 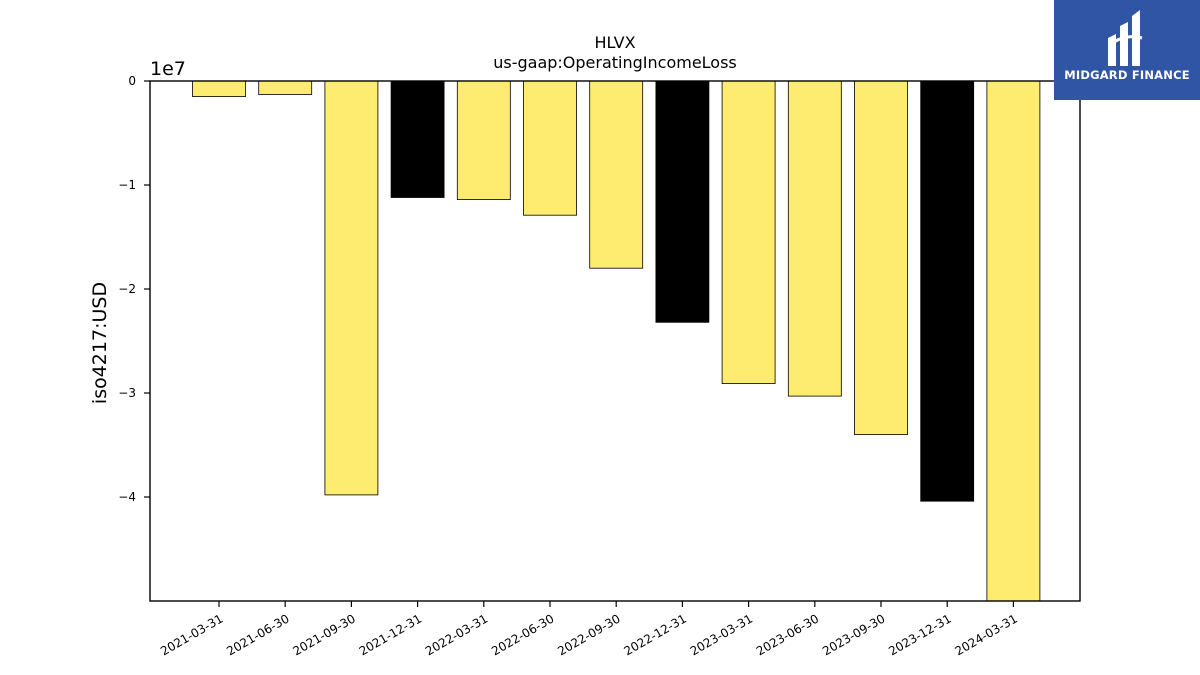 I want to click on x-tick-label: 2022-06-30, so click(x=522, y=634).